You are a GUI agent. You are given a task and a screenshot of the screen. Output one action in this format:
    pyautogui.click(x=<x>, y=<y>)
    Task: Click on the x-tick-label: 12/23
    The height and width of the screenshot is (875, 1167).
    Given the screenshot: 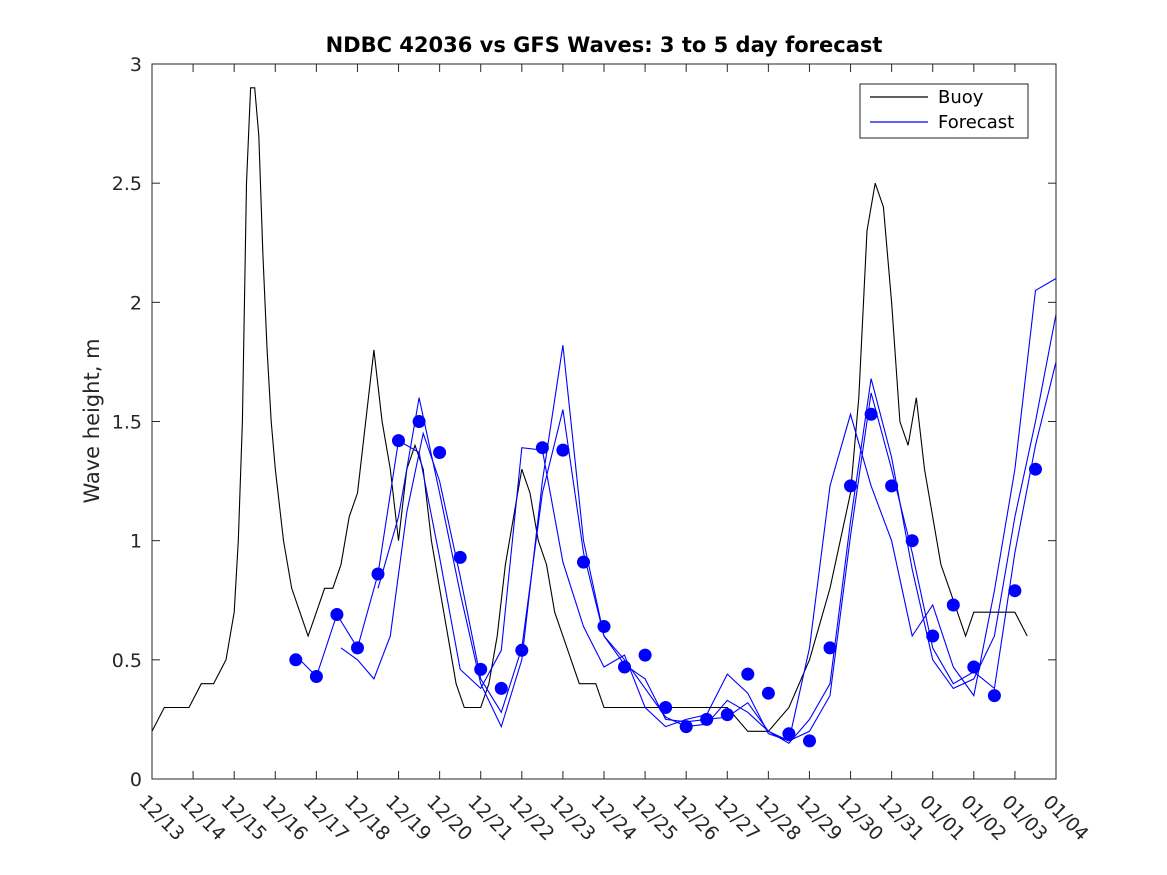 What is the action you would take?
    pyautogui.click(x=572, y=818)
    